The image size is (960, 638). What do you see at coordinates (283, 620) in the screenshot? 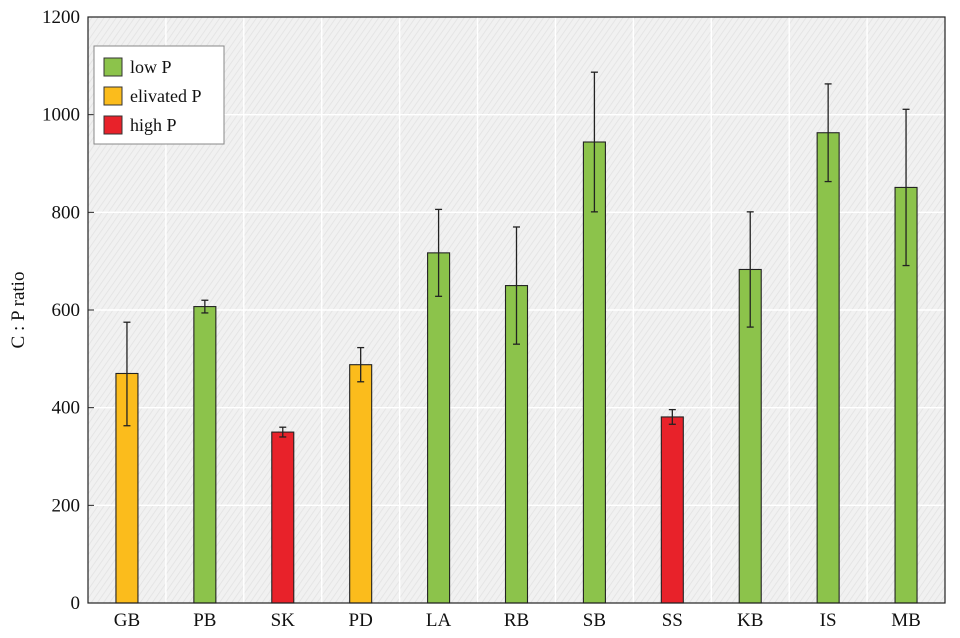
I see `x-tick-label: SK` at bounding box center [283, 620].